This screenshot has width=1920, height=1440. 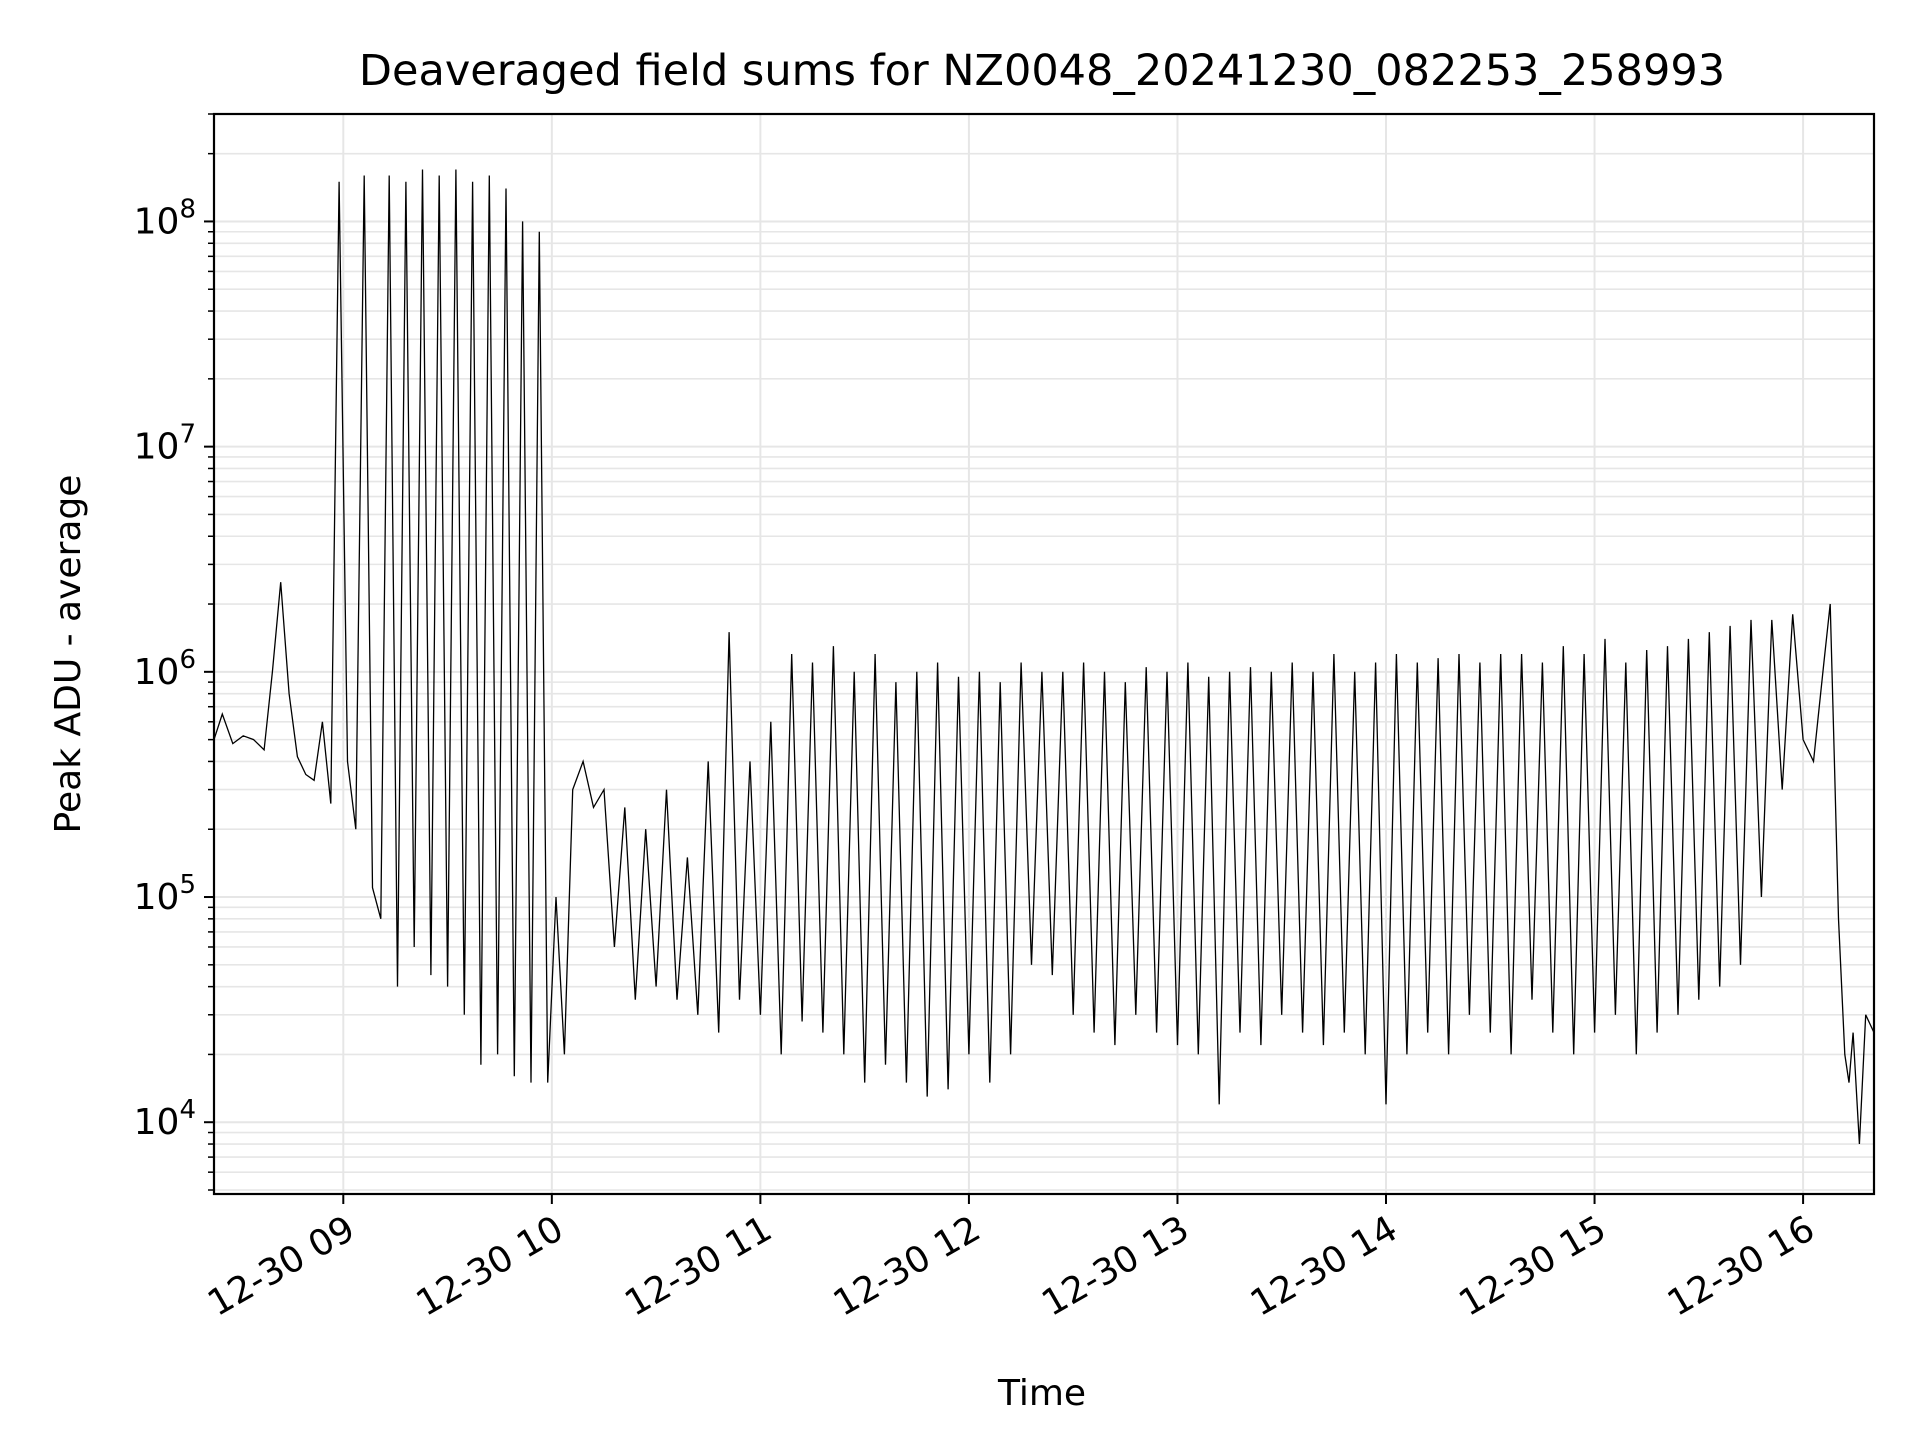 I want to click on y-axis: 10⁴ 10⁵ 10⁶ 10⁷ 10⁸, so click(x=174, y=652).